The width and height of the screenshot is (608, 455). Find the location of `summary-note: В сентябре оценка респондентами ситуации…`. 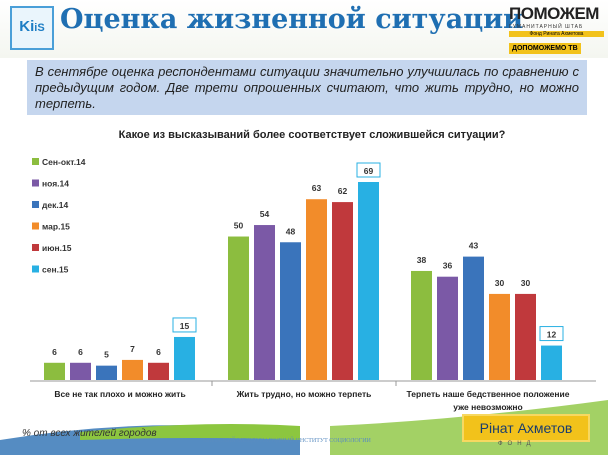

summary-note: В сентябре оценка респондентами ситуации… is located at coordinates (307, 87).